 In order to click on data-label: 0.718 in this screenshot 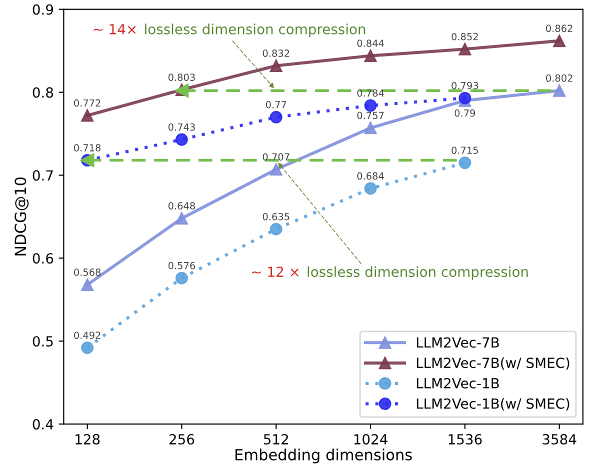, I will do `click(87, 148)`.